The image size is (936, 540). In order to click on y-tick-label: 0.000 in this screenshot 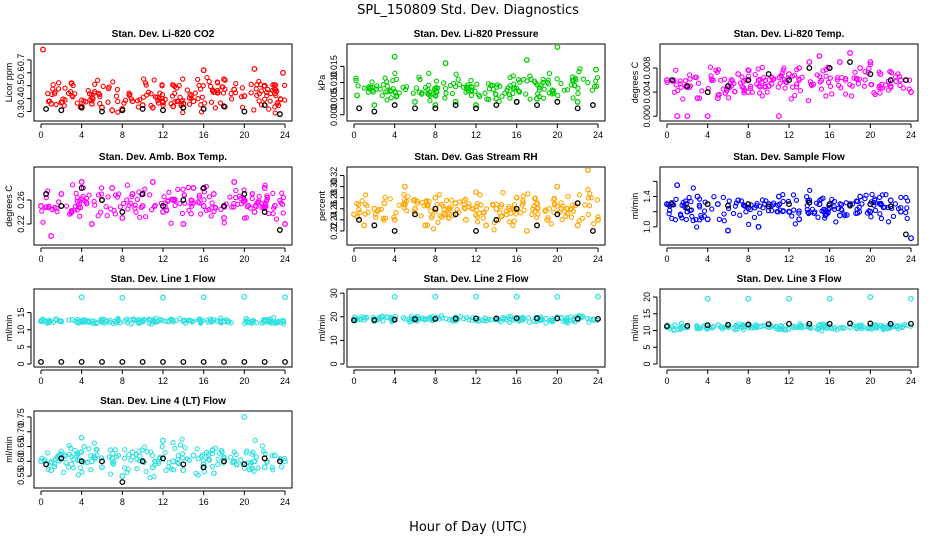, I will do `click(334, 115)`.